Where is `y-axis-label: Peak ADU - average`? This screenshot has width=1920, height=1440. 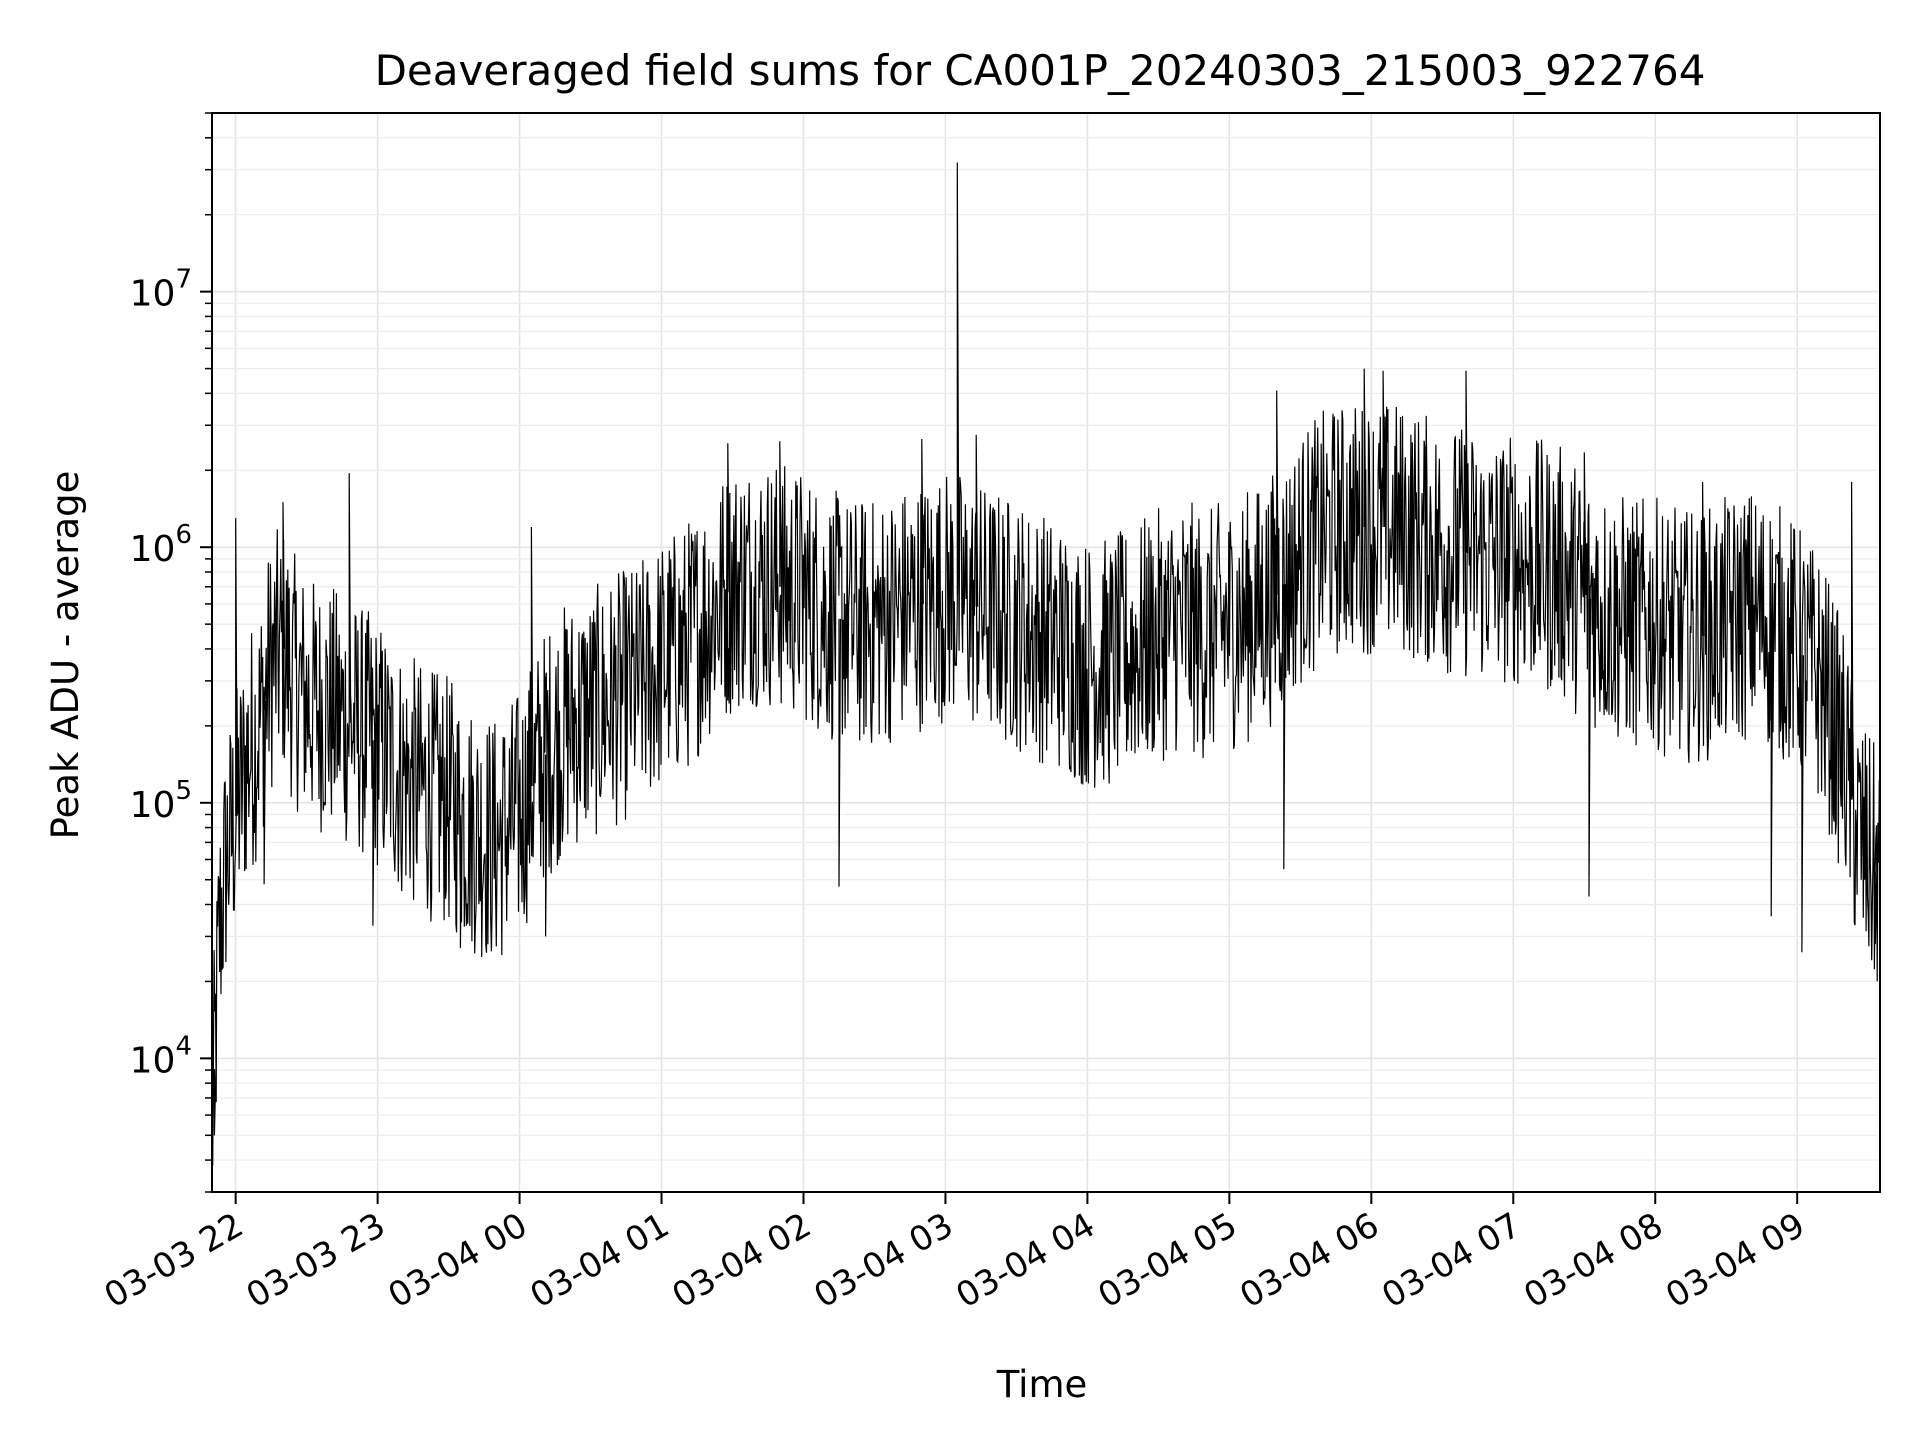 y-axis-label: Peak ADU - average is located at coordinates (65, 655).